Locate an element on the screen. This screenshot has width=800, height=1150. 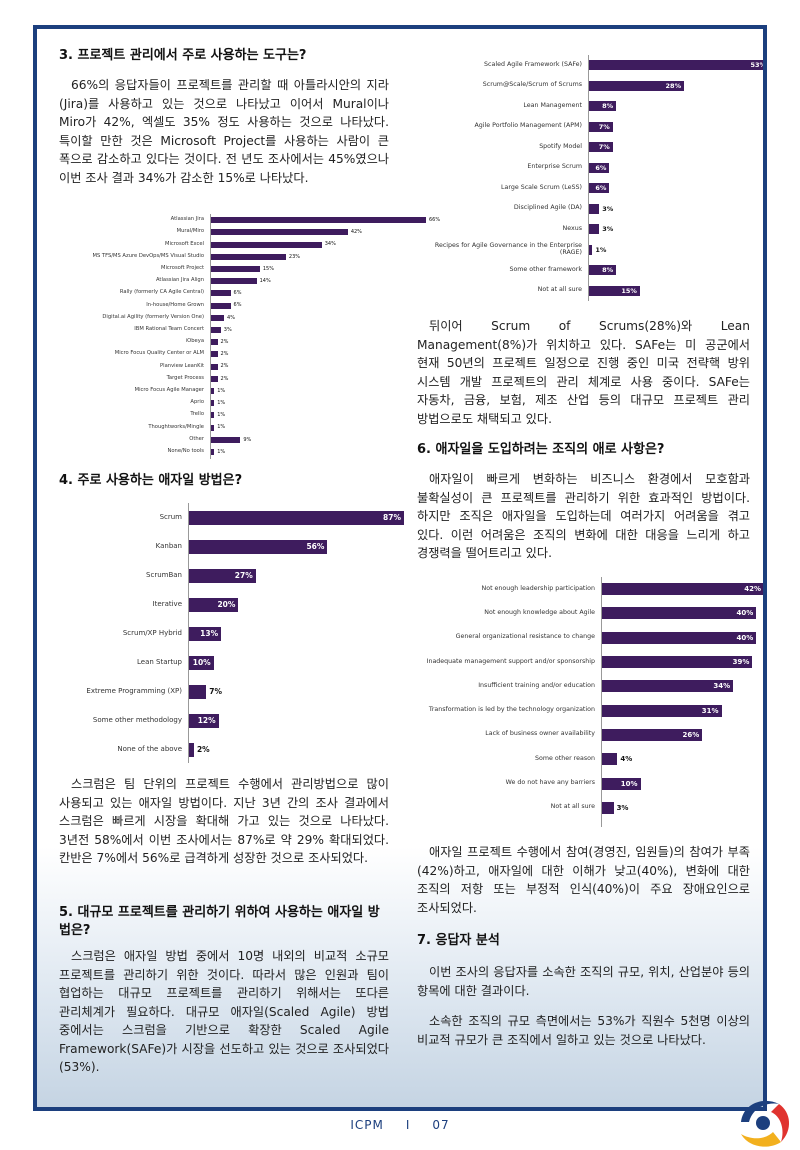
chart-category-label: ScrumBan is located at coordinates (164, 574).